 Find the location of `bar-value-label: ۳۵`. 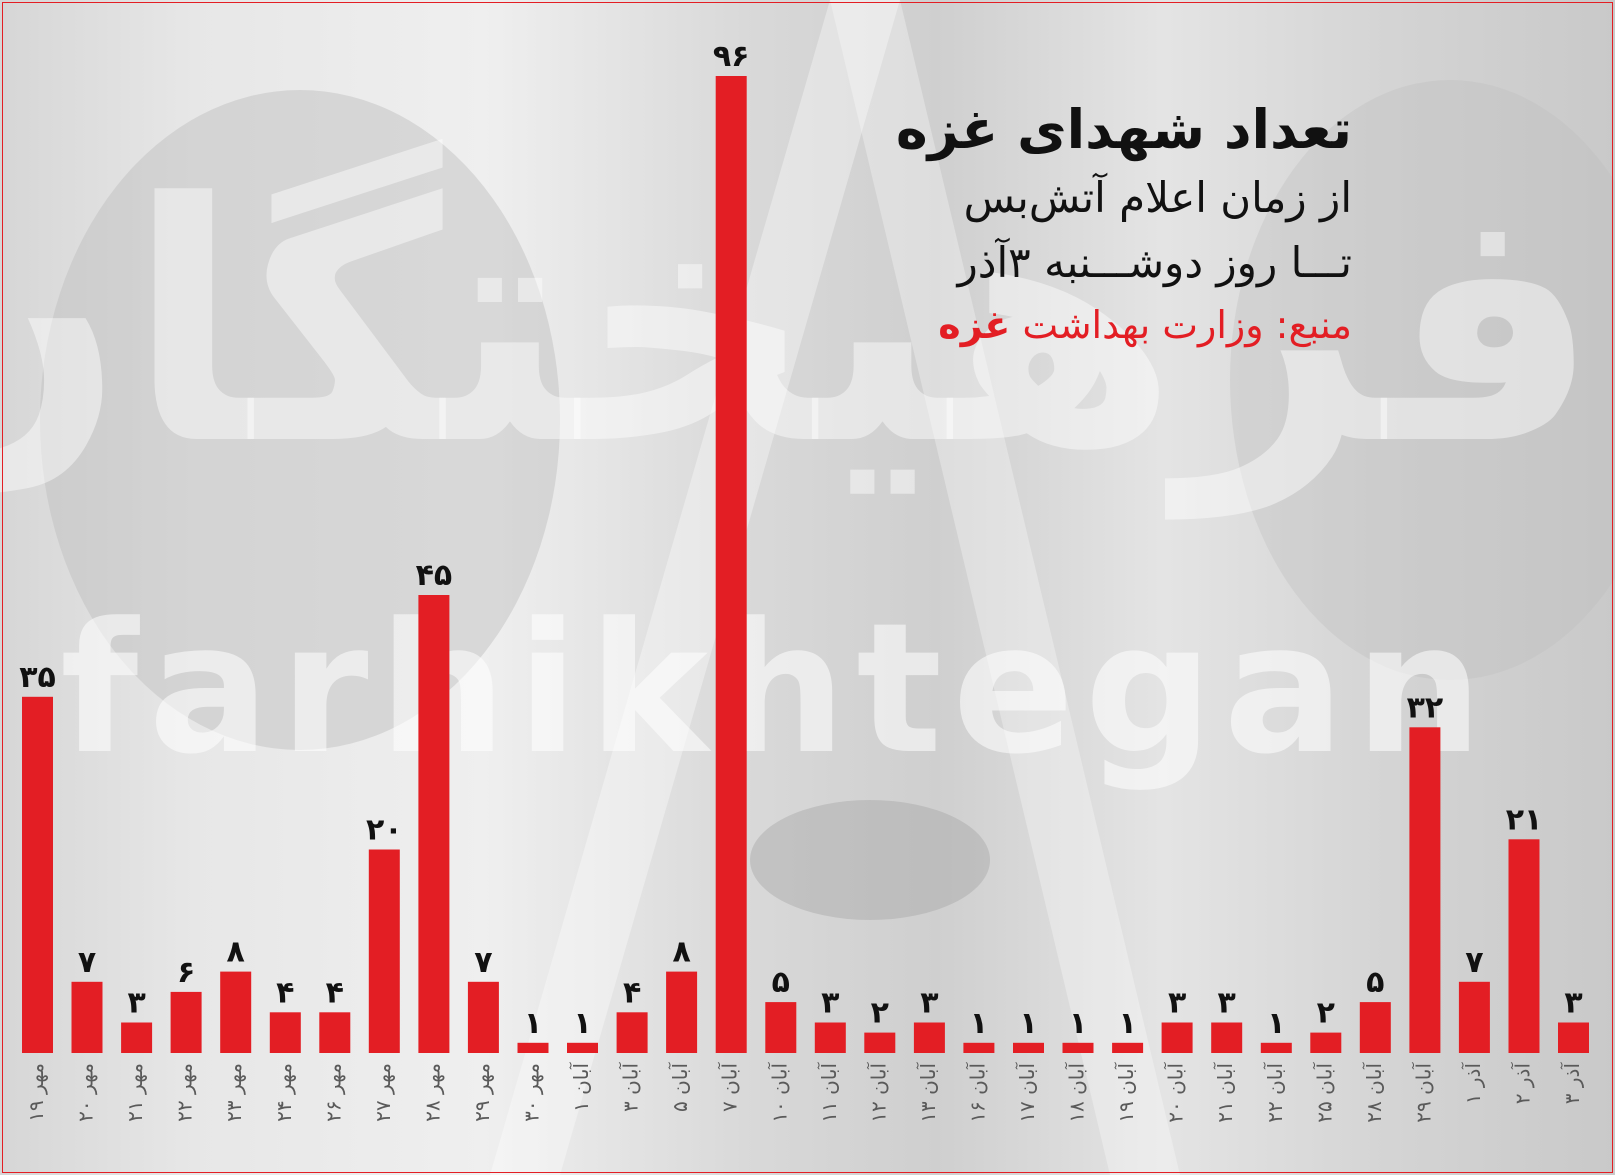

bar-value-label: ۳۵ is located at coordinates (37, 677).